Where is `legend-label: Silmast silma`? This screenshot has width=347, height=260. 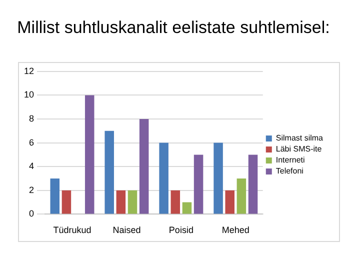 legend-label: Silmast silma is located at coordinates (300, 138).